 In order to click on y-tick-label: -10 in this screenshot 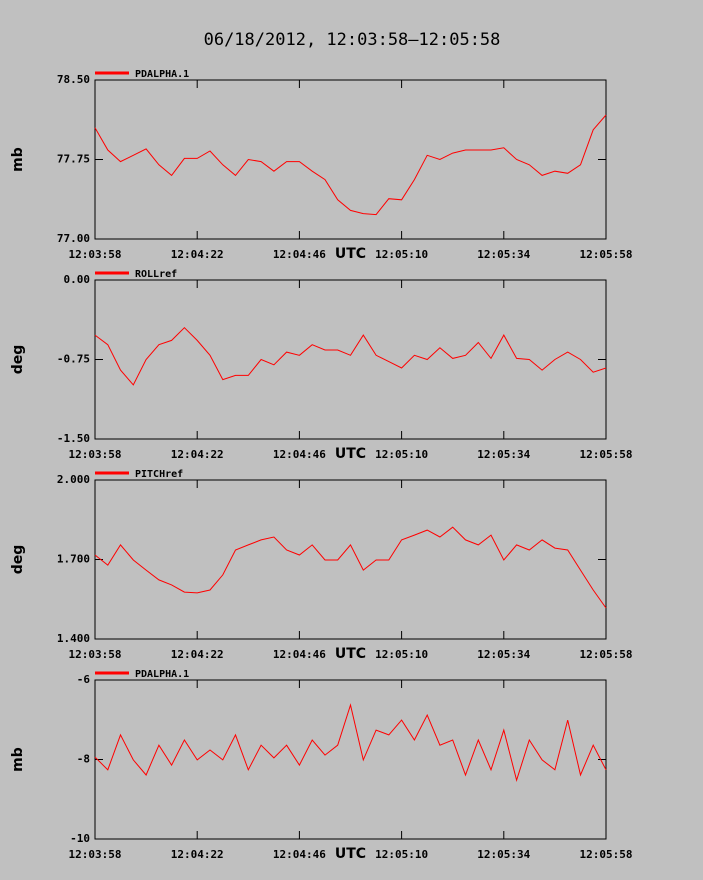, I will do `click(80, 838)`.